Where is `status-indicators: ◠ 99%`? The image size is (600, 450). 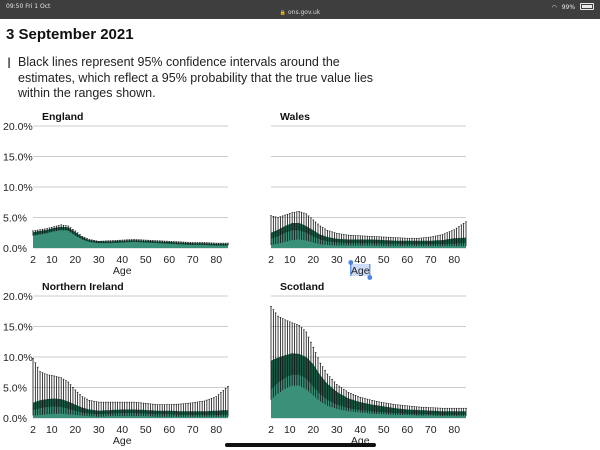
status-indicators: ◠ 99% is located at coordinates (571, 7).